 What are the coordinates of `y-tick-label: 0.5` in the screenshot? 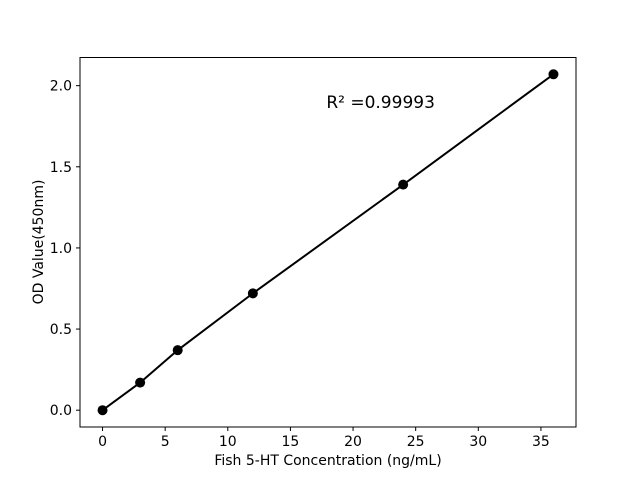 It's located at (61, 330).